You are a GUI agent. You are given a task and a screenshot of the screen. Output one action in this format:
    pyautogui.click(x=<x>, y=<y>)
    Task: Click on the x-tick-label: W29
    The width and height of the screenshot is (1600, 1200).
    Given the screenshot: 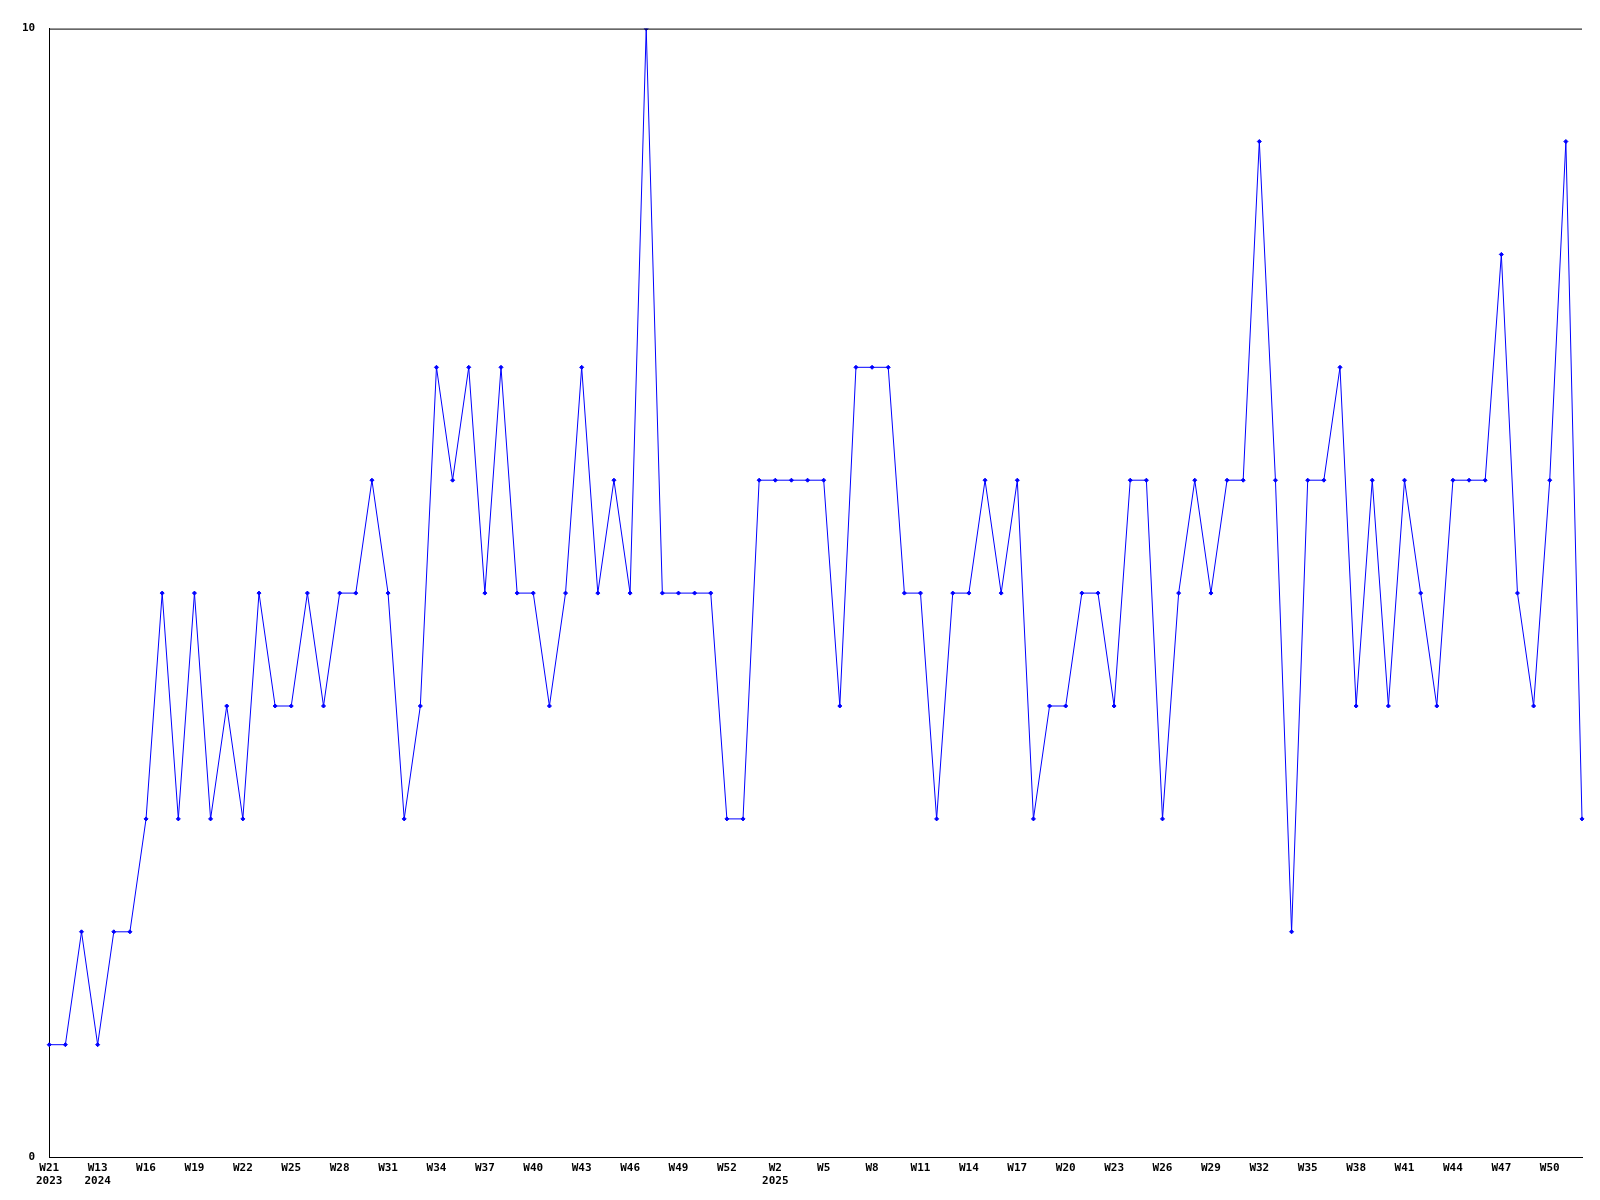 What is the action you would take?
    pyautogui.click(x=1210, y=1168)
    